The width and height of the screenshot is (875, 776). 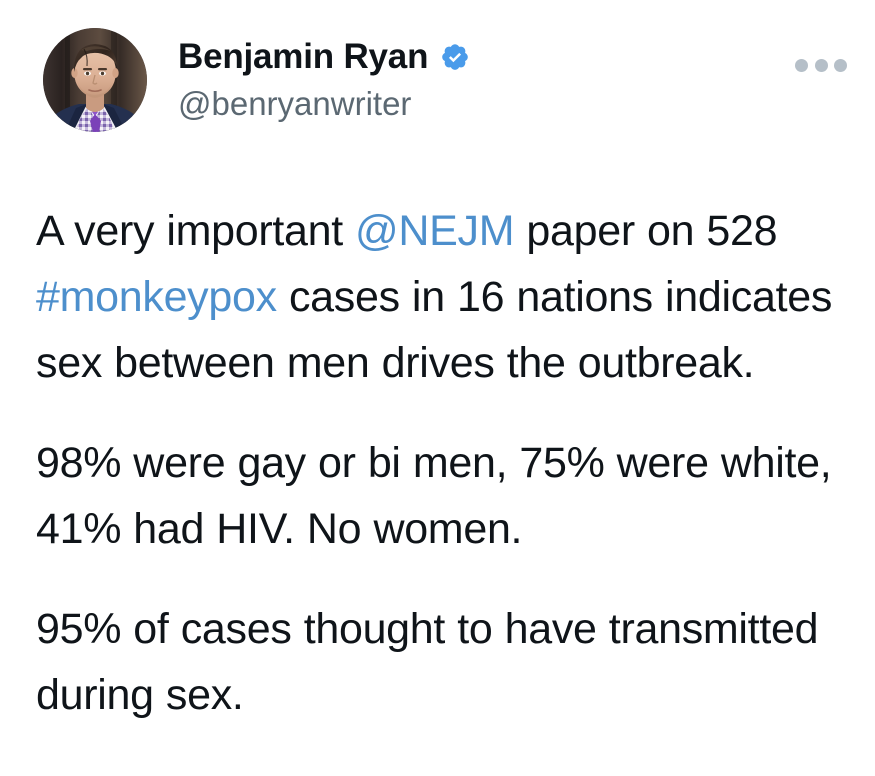 I want to click on text-segment: paper on 528, so click(x=646, y=231).